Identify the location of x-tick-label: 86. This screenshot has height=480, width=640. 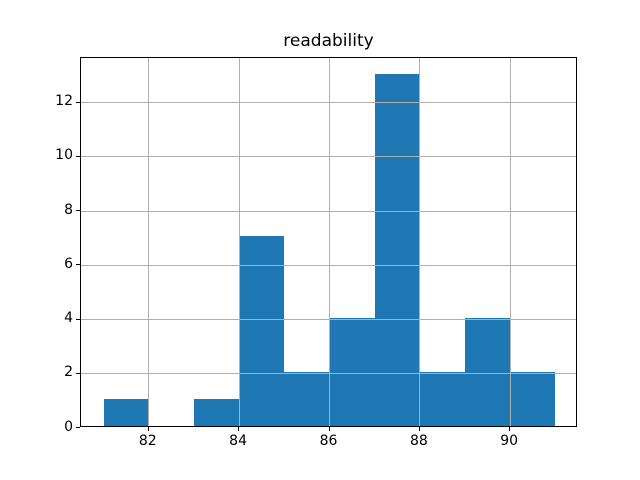
(328, 441).